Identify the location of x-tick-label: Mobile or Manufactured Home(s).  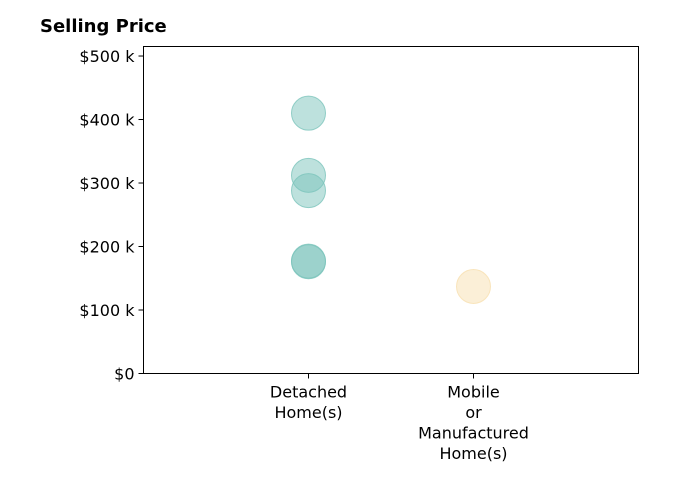
(473, 423).